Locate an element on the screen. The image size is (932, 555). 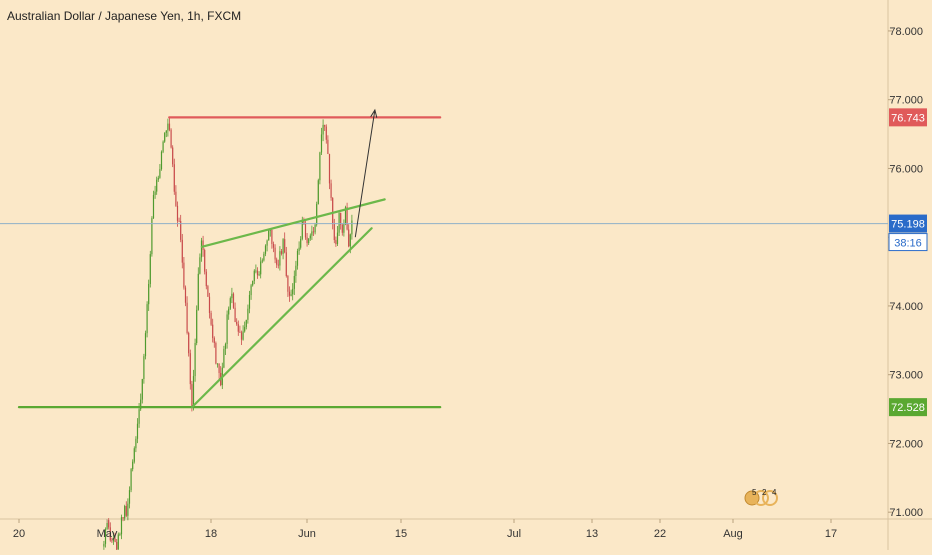
price-tick-label: 77.000 is located at coordinates (906, 101).